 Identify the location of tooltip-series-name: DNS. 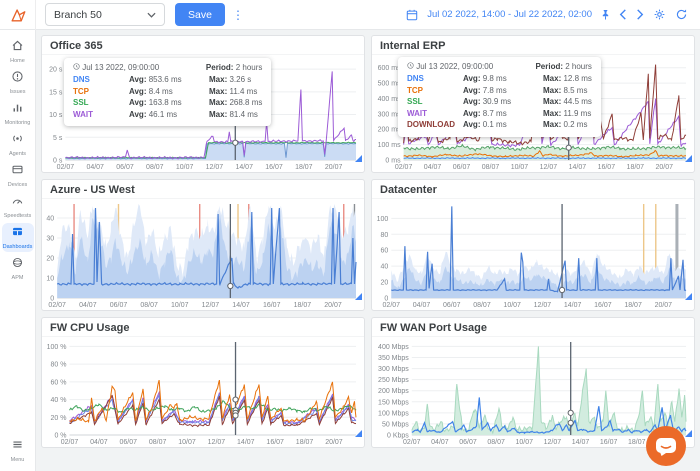
(415, 78).